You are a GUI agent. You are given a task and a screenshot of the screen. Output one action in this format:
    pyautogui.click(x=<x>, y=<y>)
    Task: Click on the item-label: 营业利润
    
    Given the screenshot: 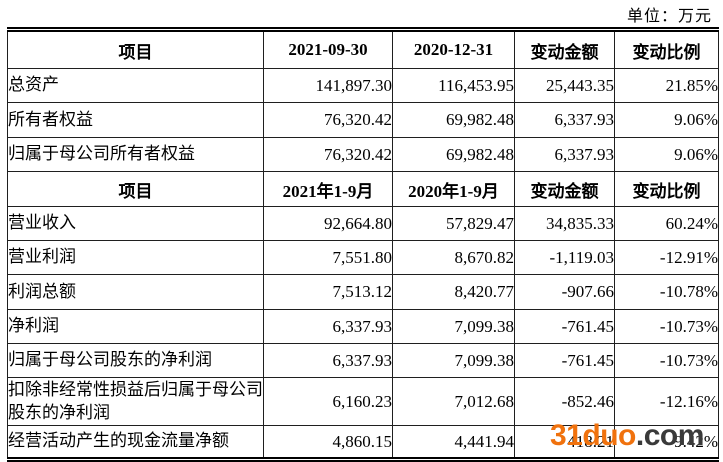 What is the action you would take?
    pyautogui.click(x=135, y=257)
    